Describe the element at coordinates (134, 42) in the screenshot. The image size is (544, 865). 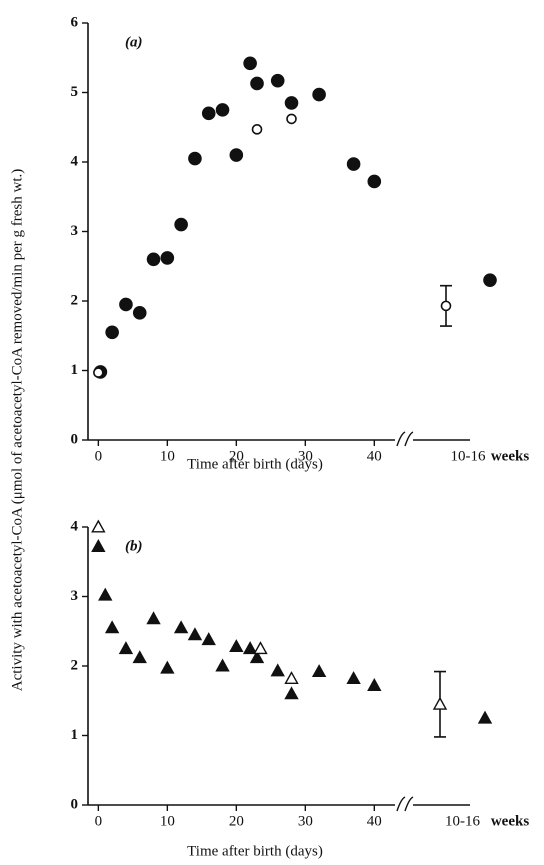
I see `panel-label: (a)` at that location.